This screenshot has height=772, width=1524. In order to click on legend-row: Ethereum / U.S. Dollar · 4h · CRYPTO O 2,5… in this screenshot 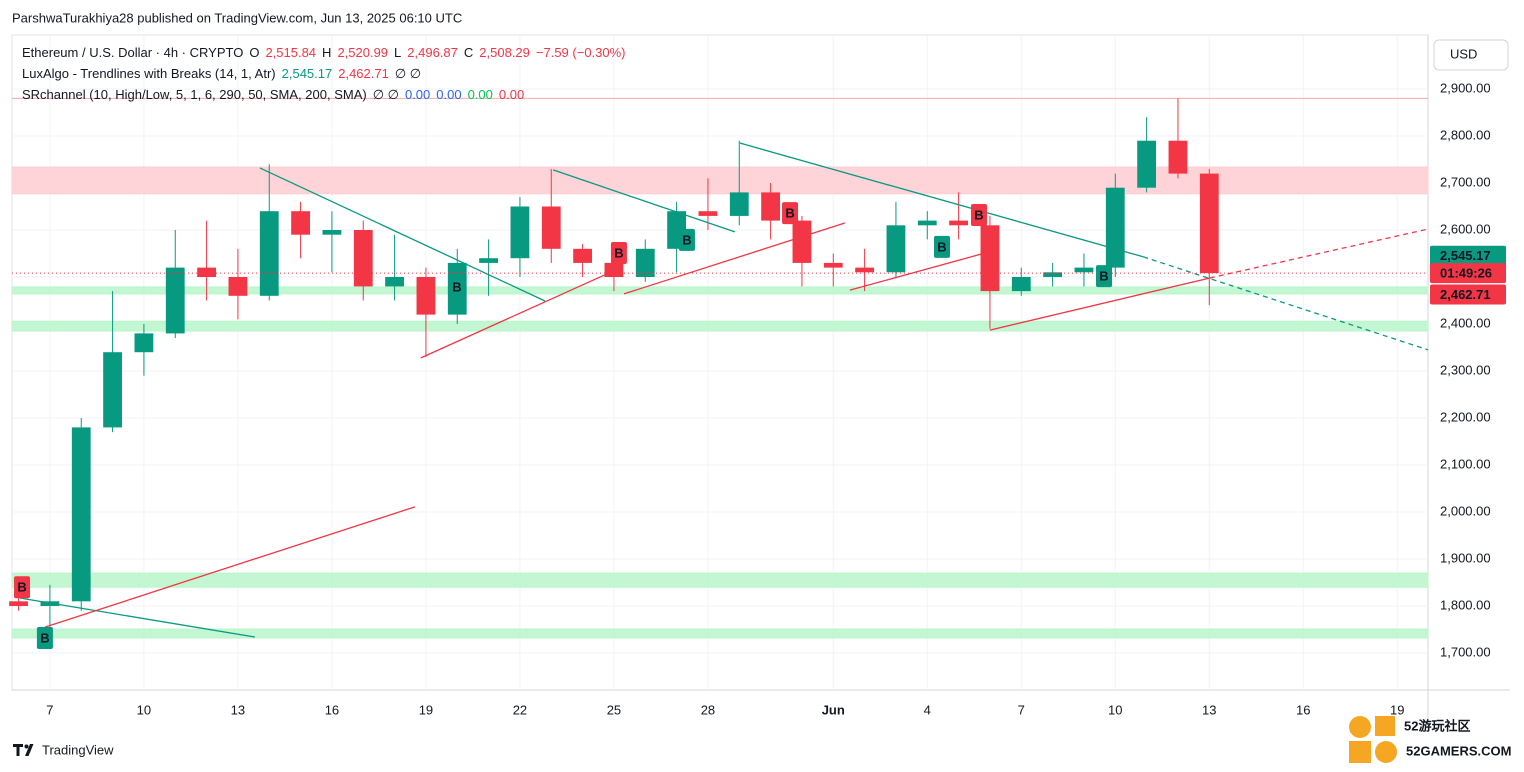, I will do `click(324, 52)`.